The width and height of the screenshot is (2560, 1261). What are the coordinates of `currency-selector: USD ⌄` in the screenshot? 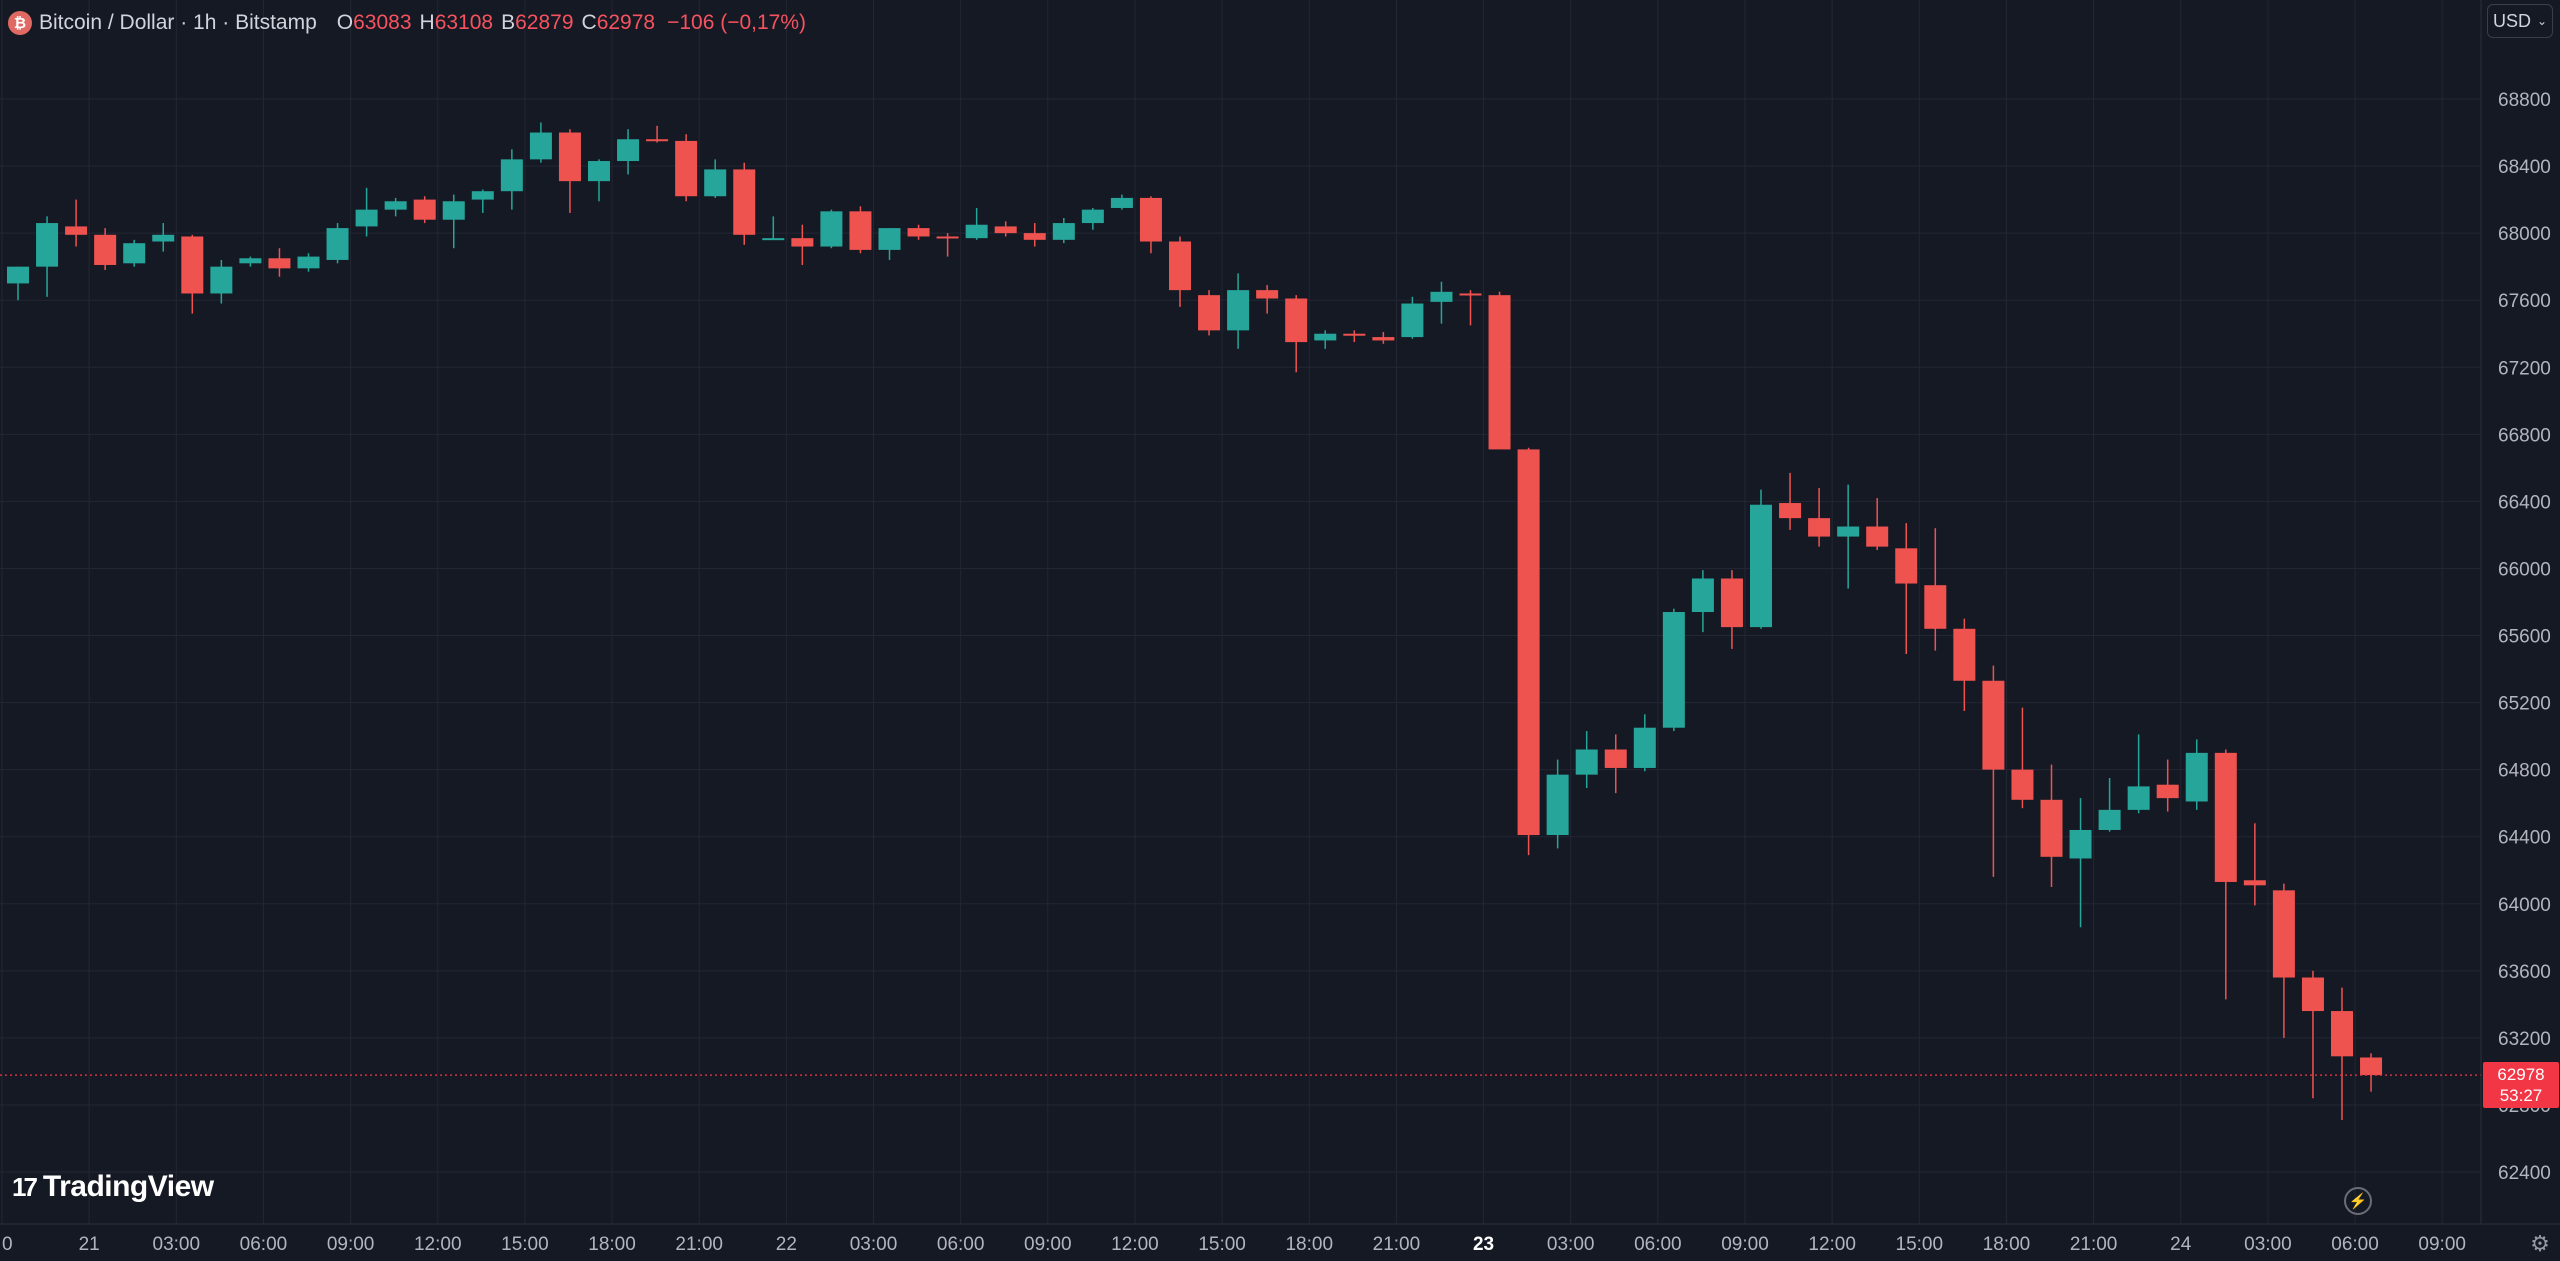 It's located at (2520, 21).